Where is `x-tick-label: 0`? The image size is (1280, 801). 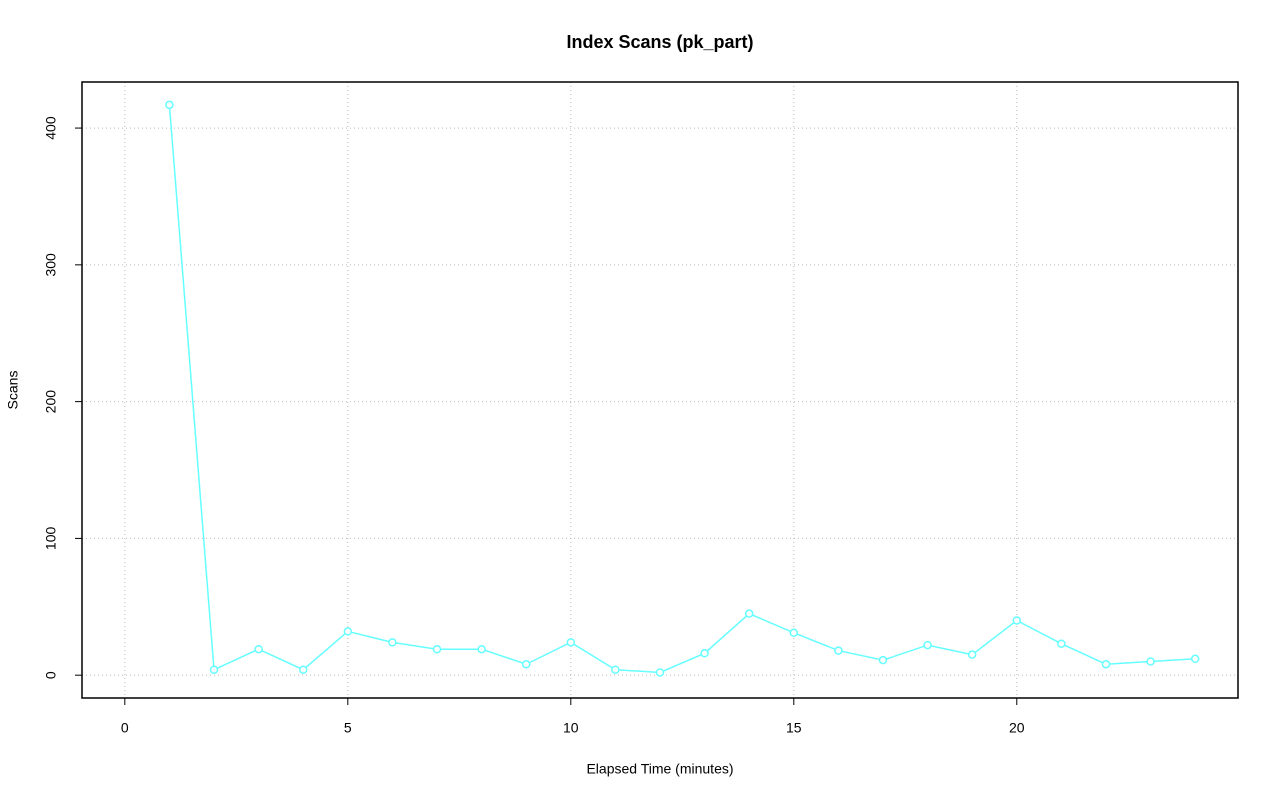
x-tick-label: 0 is located at coordinates (125, 728).